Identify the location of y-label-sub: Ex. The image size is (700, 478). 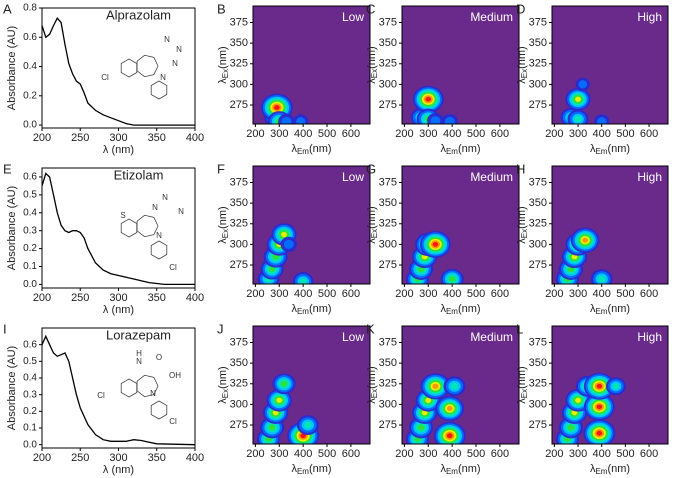
(374, 233).